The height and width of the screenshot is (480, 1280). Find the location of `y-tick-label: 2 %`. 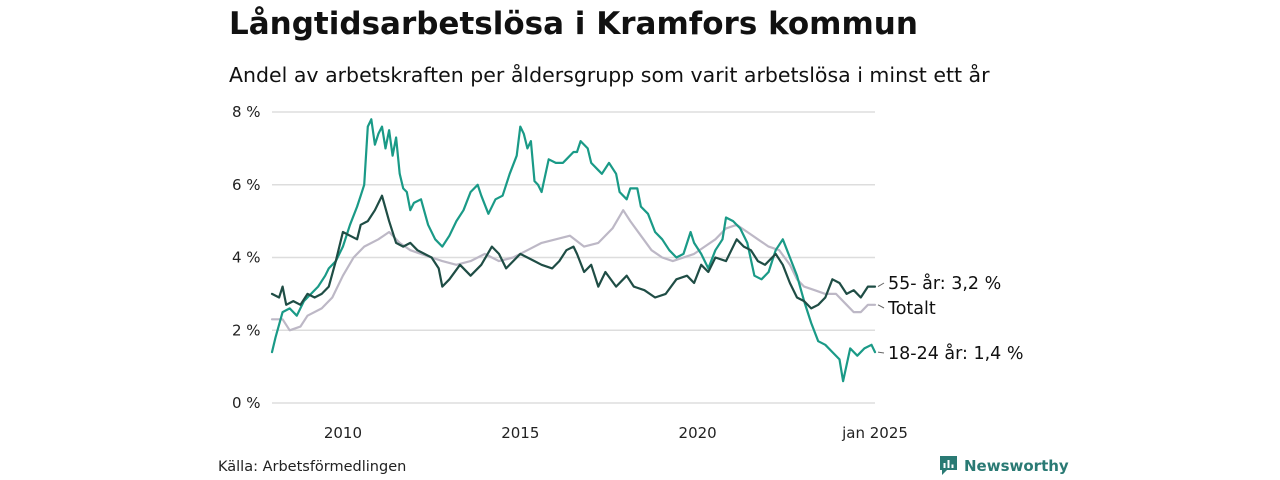

y-tick-label: 2 % is located at coordinates (246, 330).